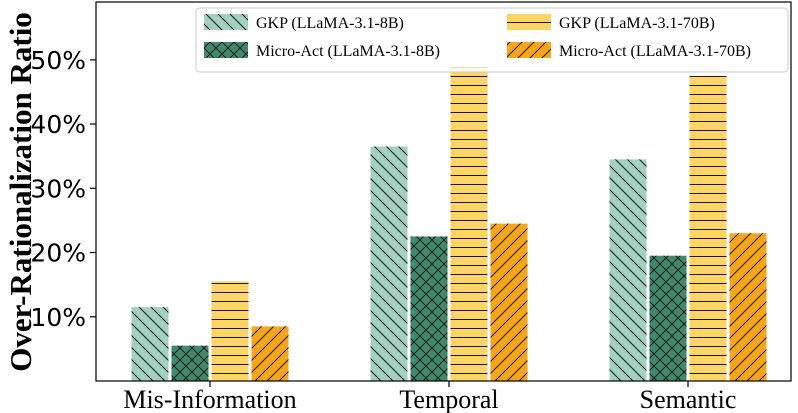 This screenshot has width=798, height=413. I want to click on legend-box, so click(492, 40).